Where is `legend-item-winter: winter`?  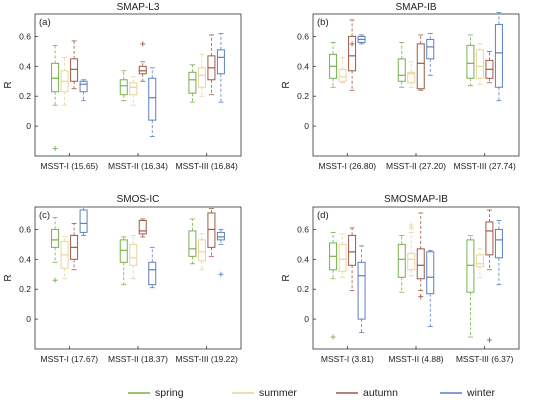
legend-item-winter: winter is located at coordinates (468, 393).